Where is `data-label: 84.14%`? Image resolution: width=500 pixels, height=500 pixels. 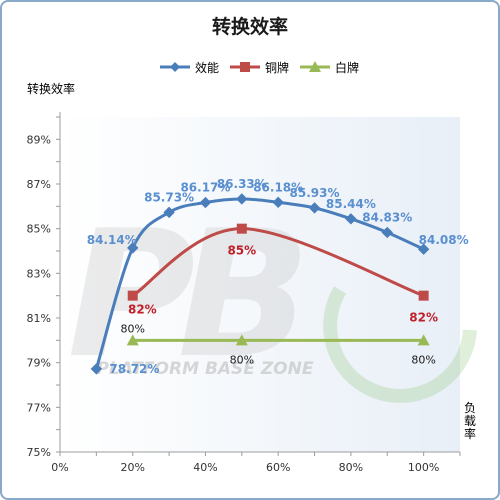
data-label: 84.14% is located at coordinates (112, 240).